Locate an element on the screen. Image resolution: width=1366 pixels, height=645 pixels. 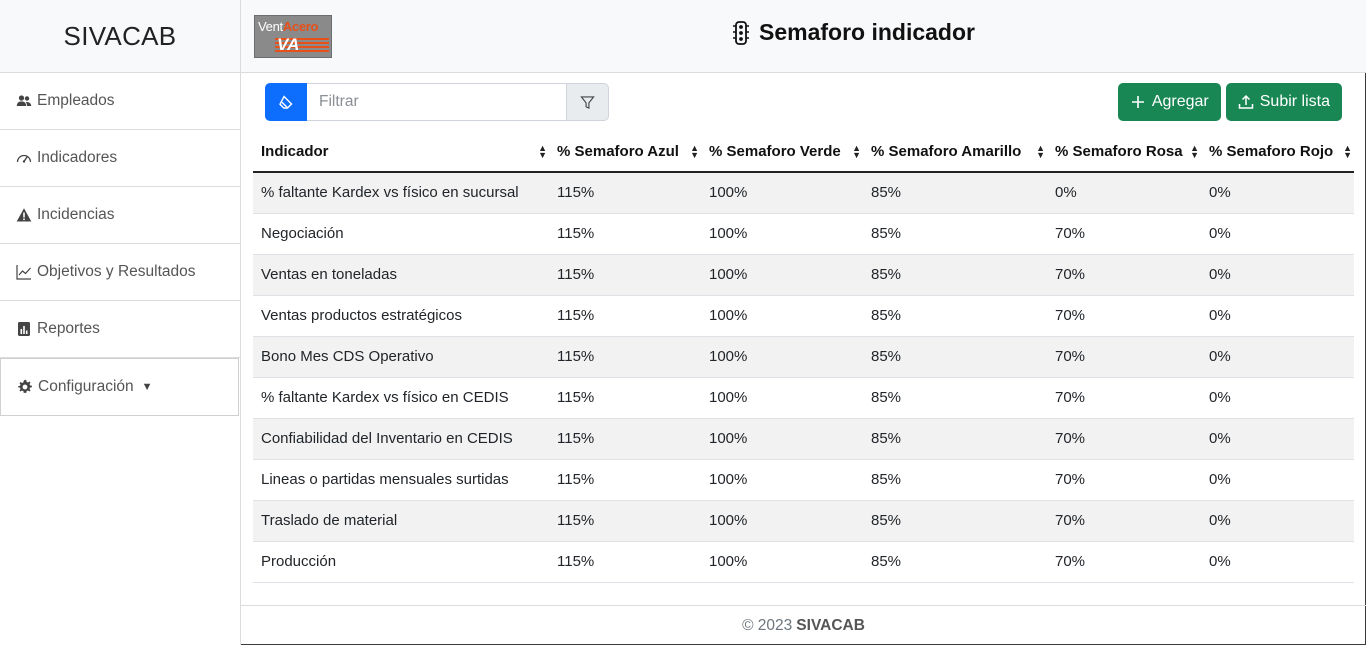
column-header-rojo: % Semaforo Rojo ▲ ▼ is located at coordinates (1277, 152).